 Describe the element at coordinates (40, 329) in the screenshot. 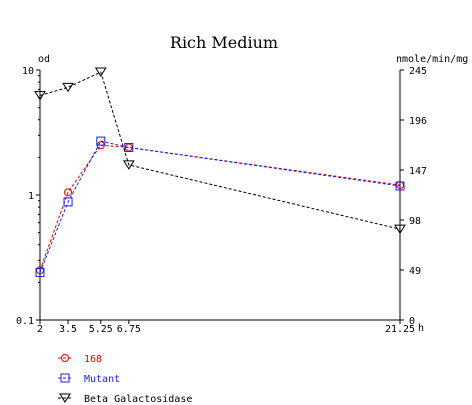

I see `x-tick-label: 2` at that location.